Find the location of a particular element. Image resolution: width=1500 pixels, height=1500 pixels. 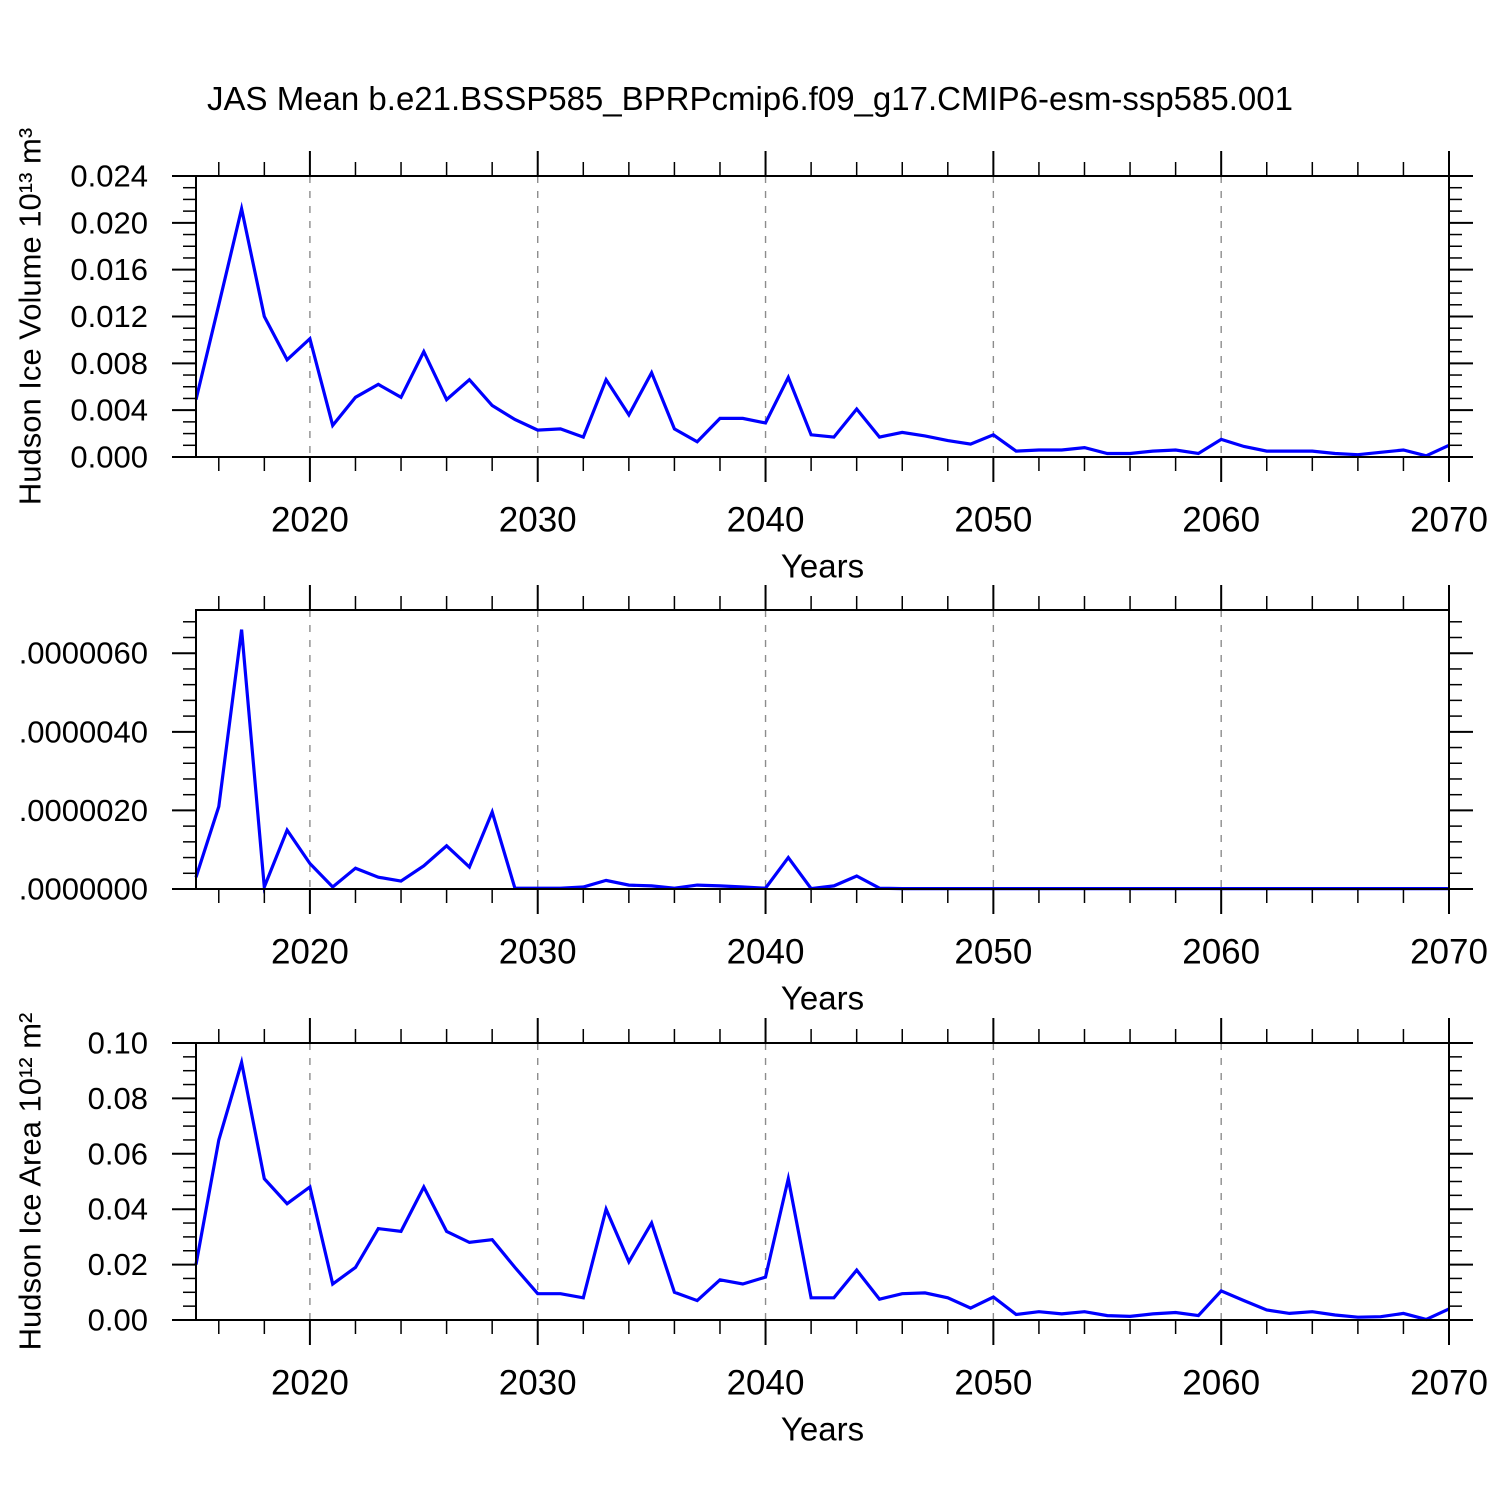

y-tick-label: 0.016 is located at coordinates (109, 269).